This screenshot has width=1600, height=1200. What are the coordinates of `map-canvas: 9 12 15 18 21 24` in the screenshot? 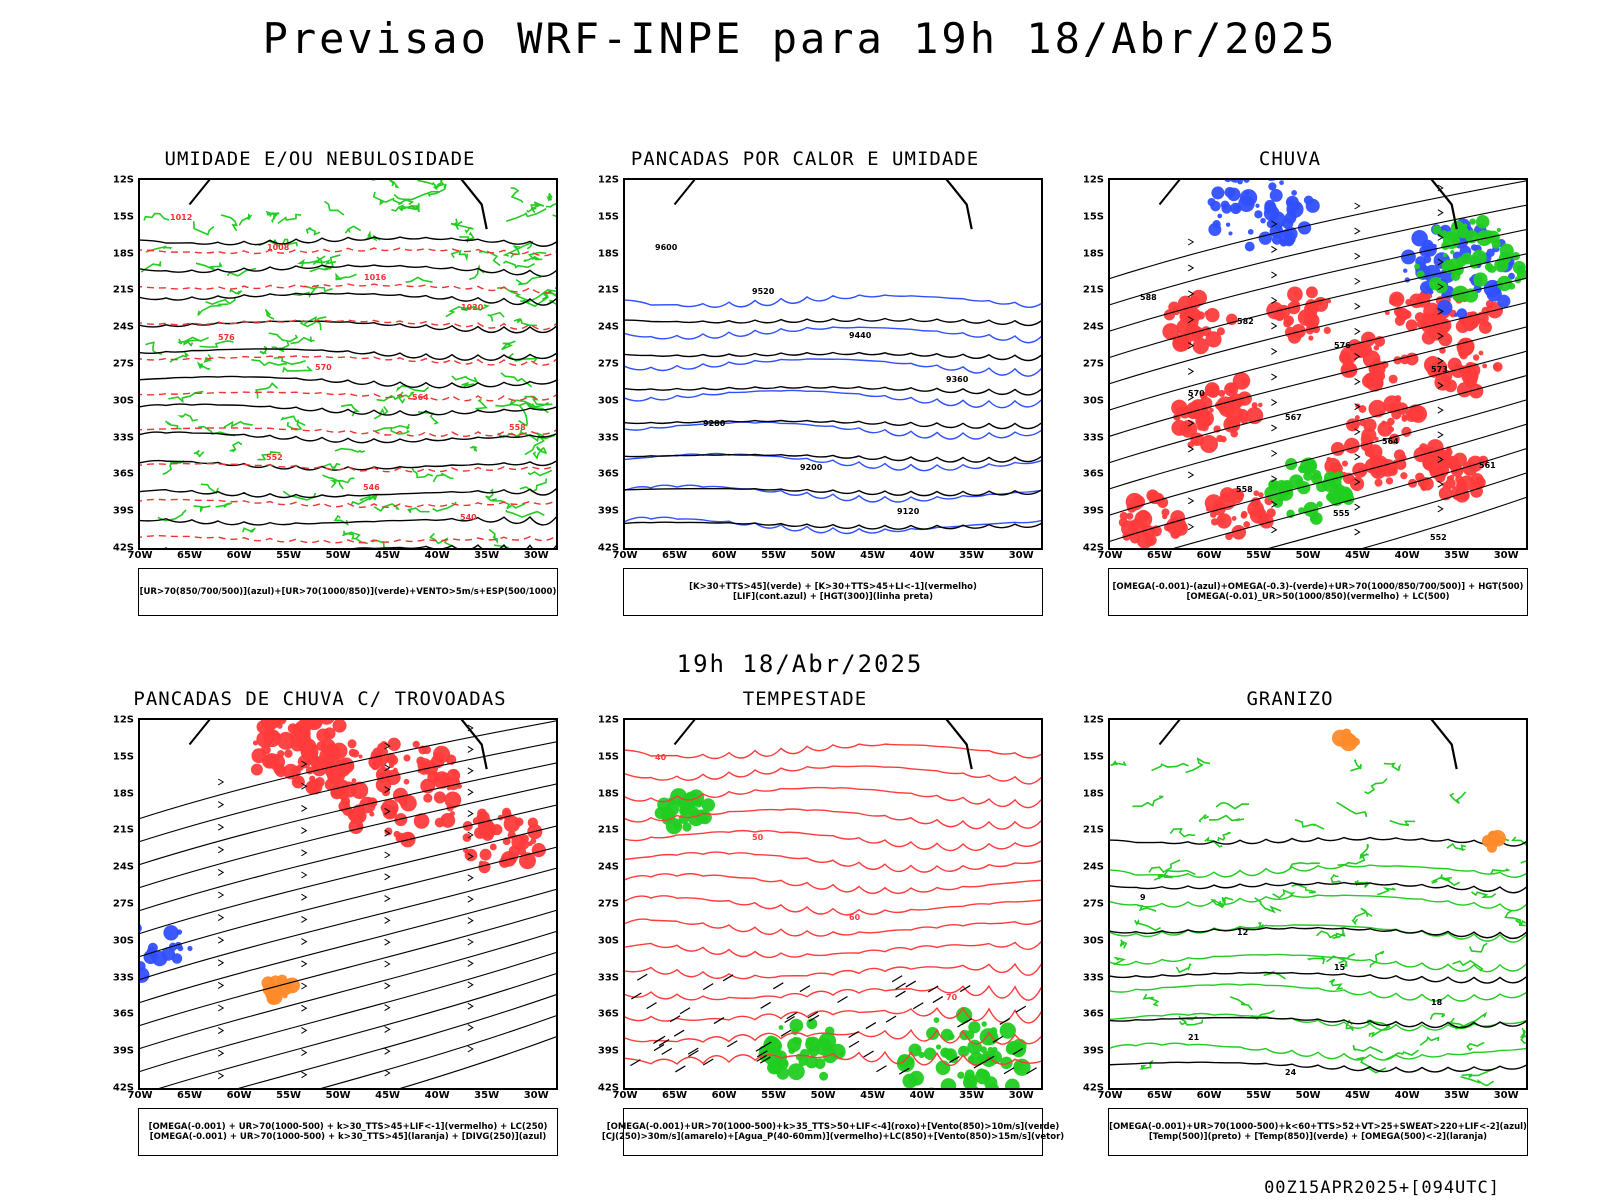 It's located at (1318, 903).